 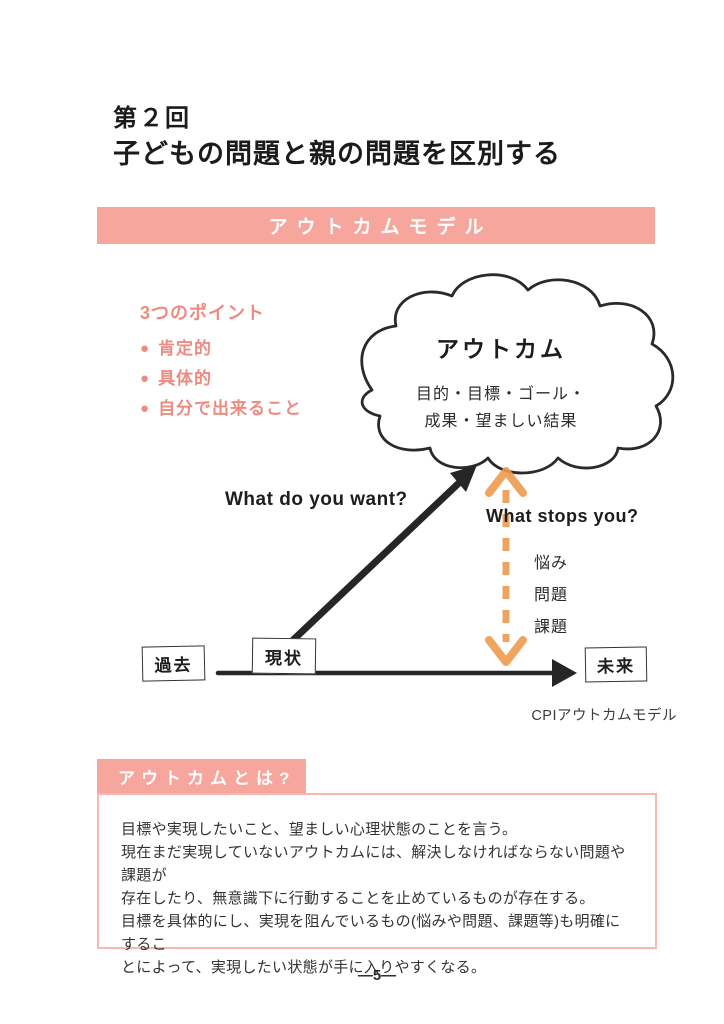 I want to click on timeline-box-past: 過去, so click(x=173, y=663).